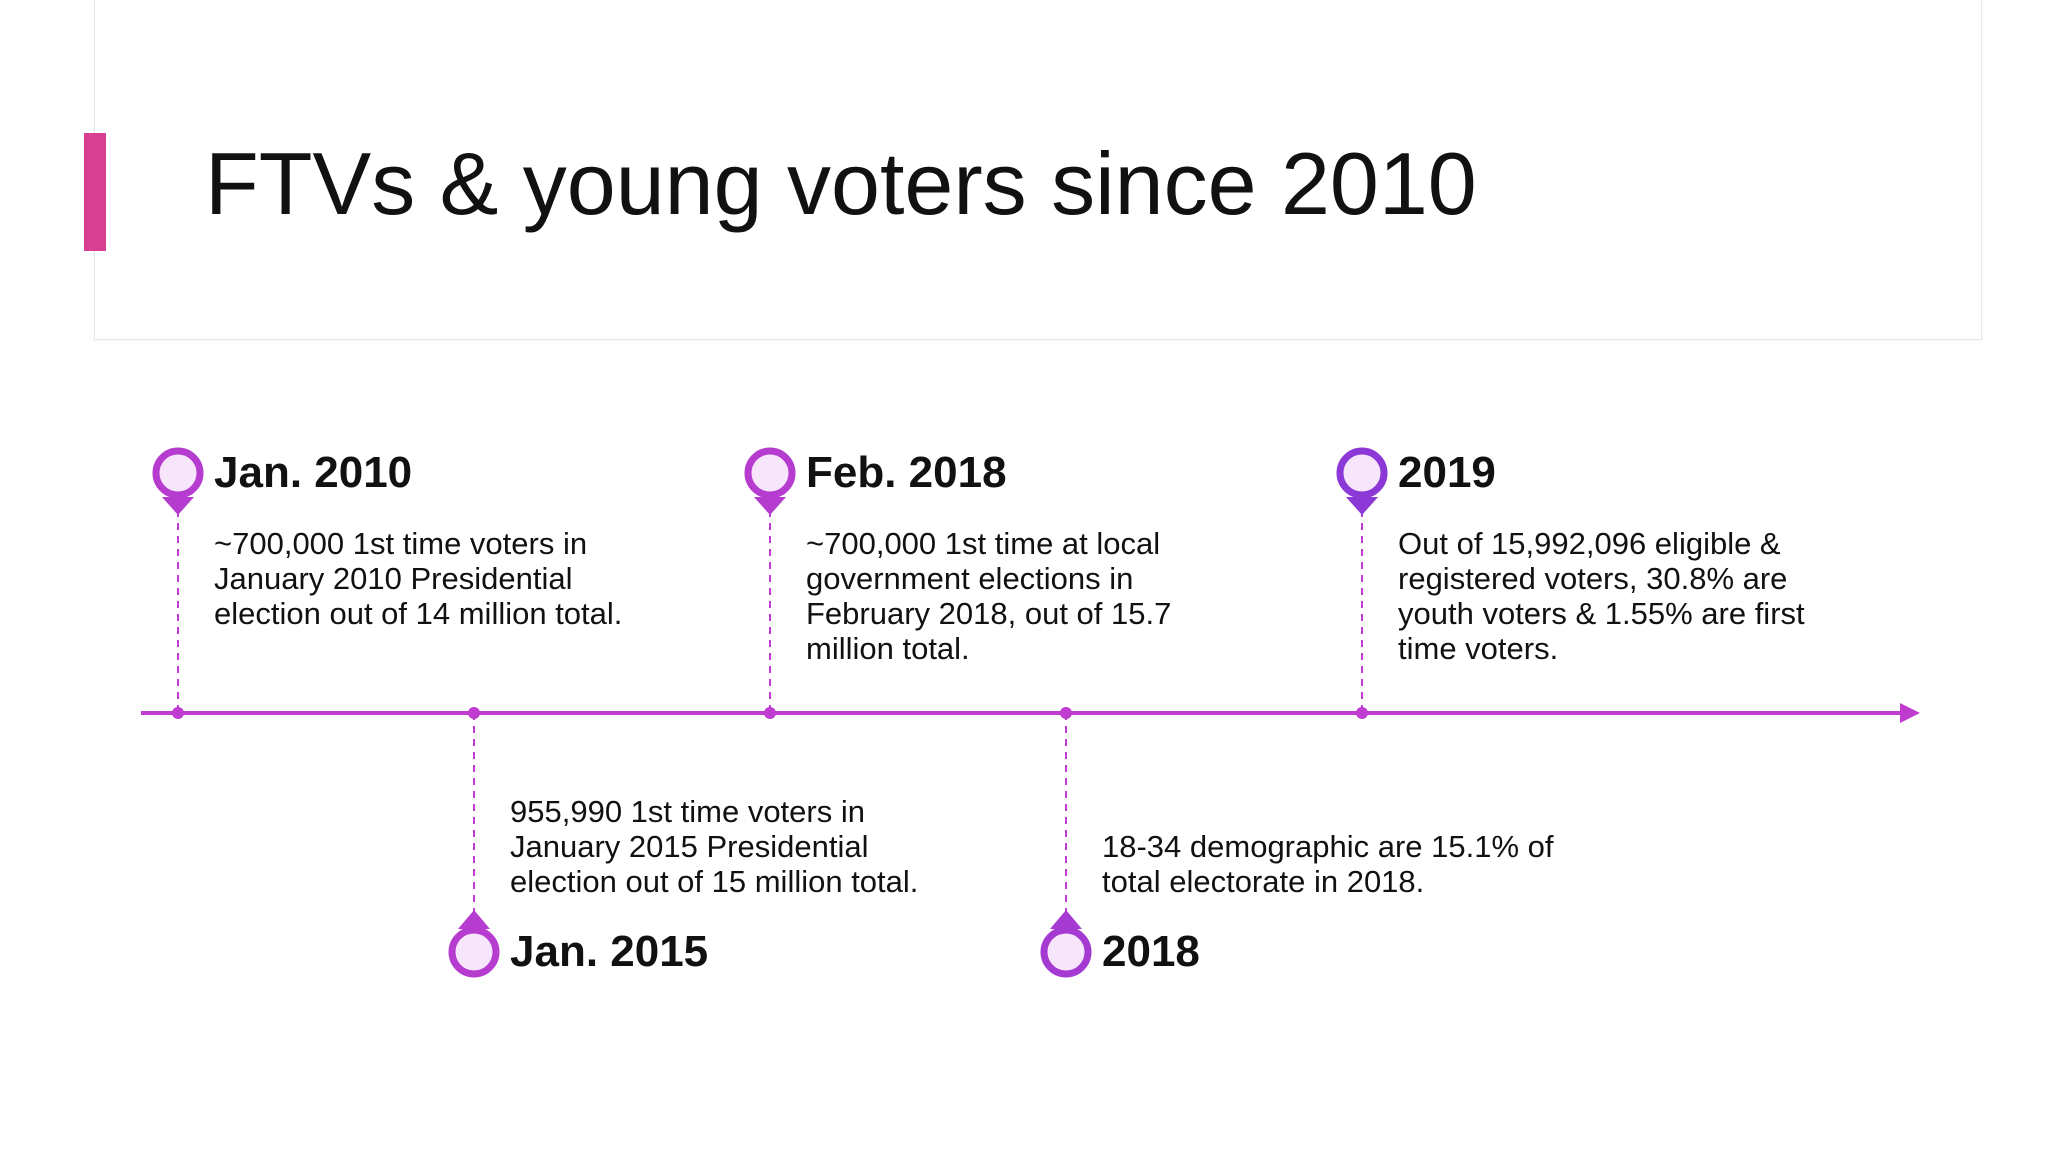 This screenshot has width=2048, height=1152. What do you see at coordinates (313, 472) in the screenshot?
I see `timeline-event-1-label: Jan. 2010` at bounding box center [313, 472].